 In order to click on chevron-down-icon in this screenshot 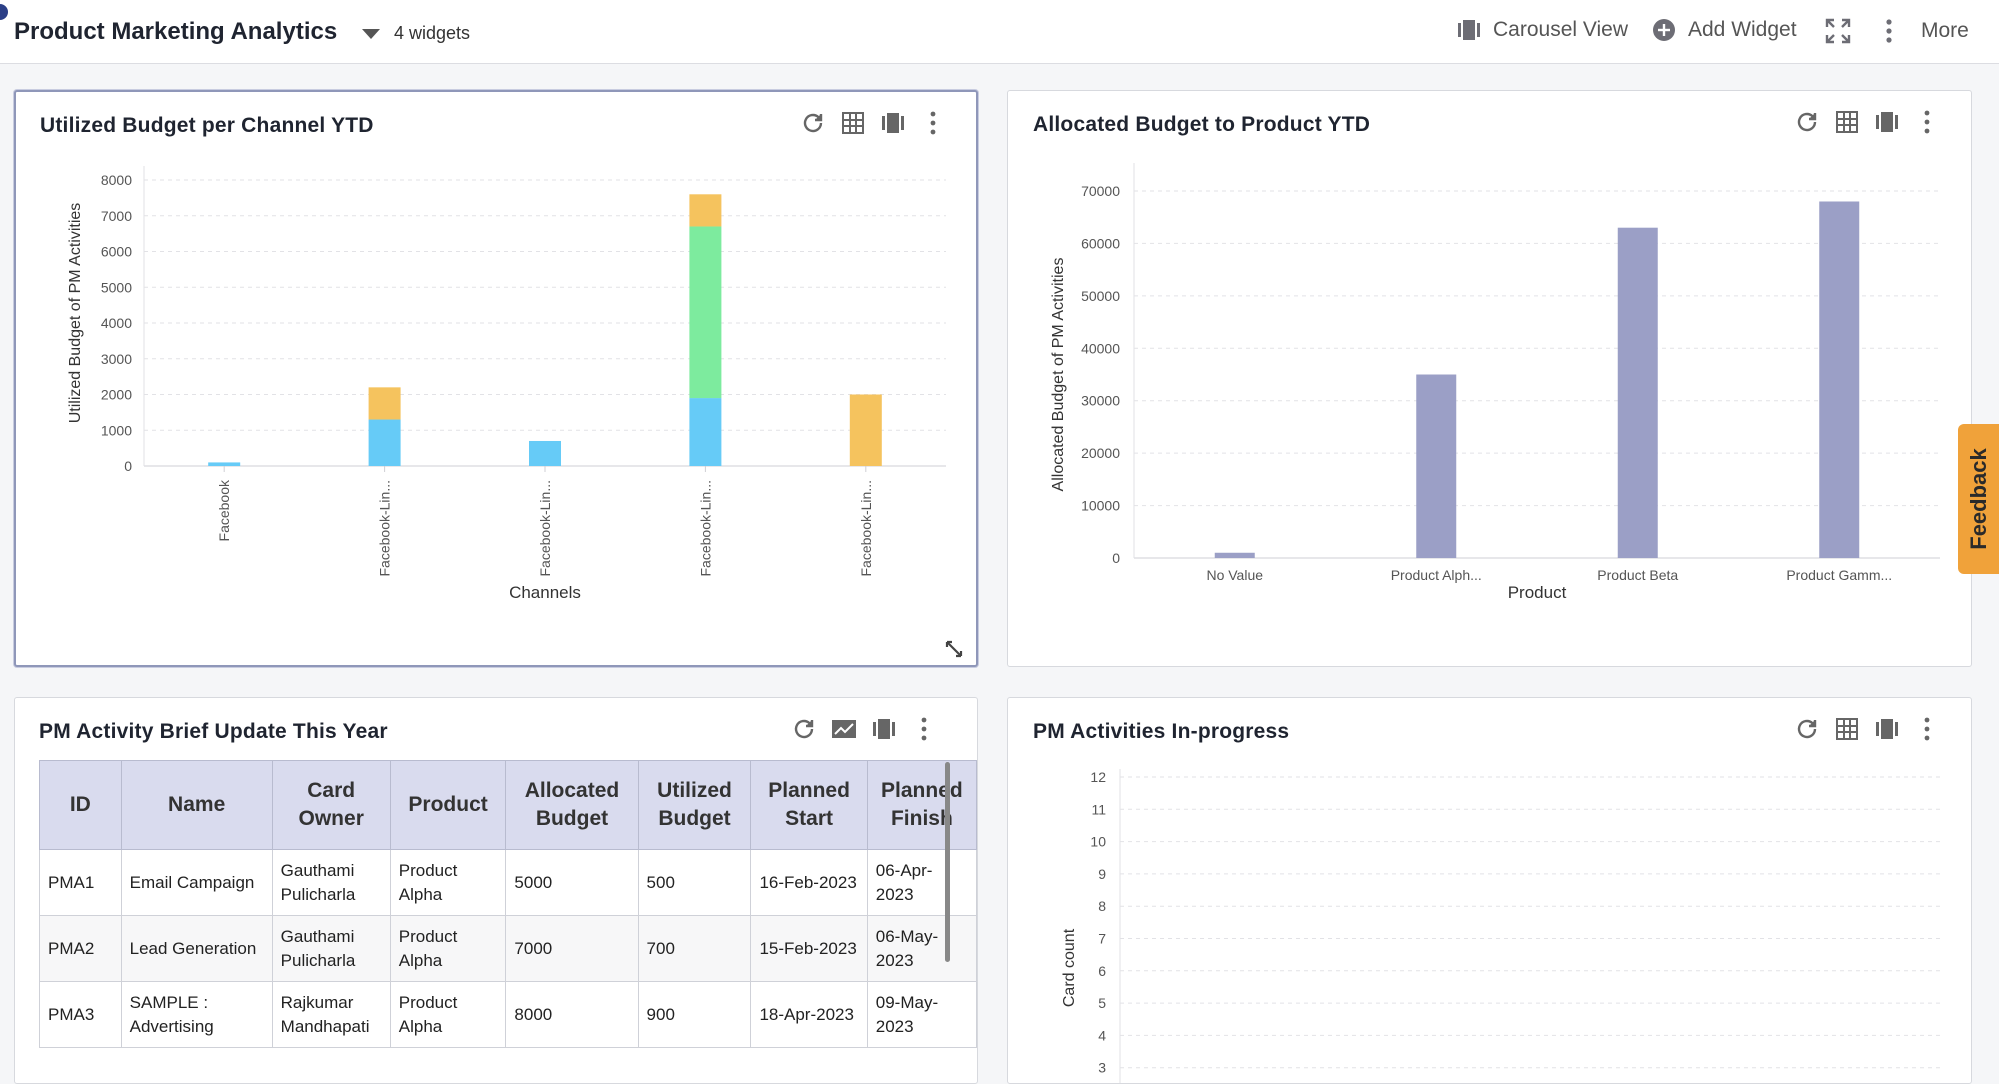, I will do `click(371, 34)`.